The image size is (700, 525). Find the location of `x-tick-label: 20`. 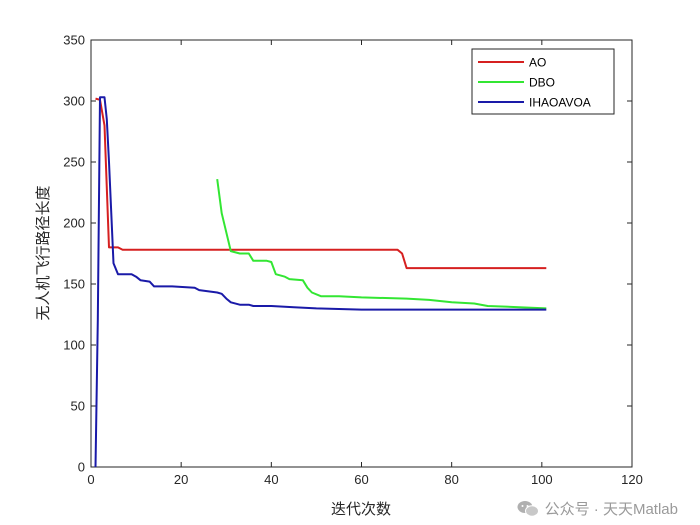

x-tick-label: 20 is located at coordinates (181, 479).